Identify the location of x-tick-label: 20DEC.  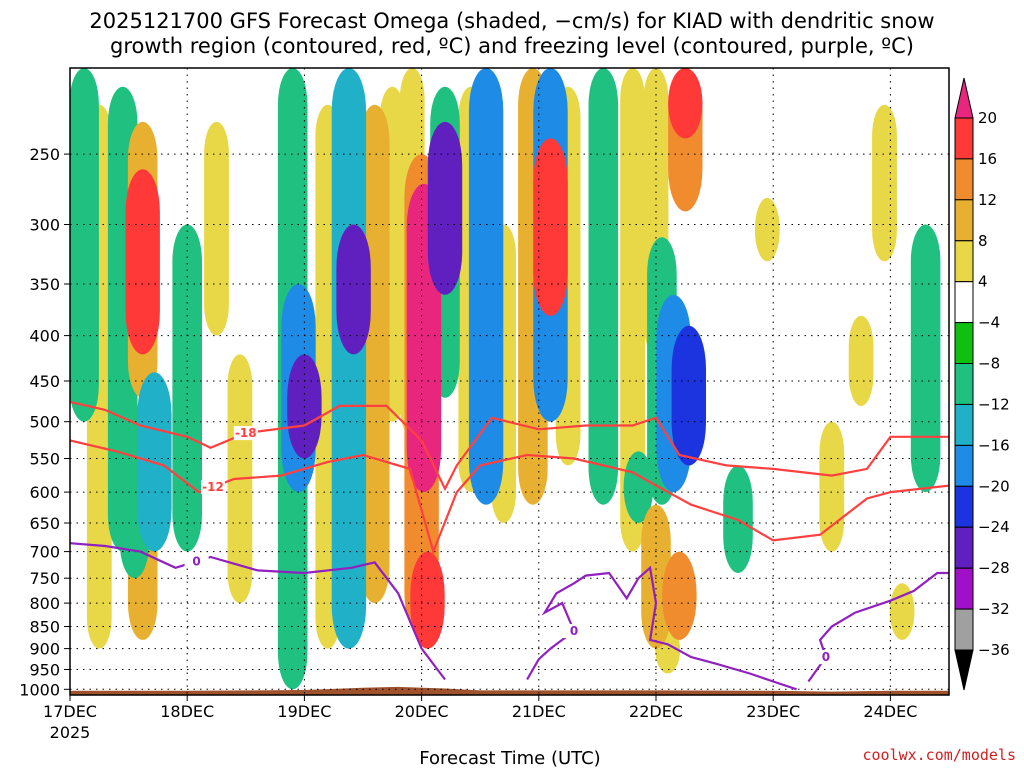
(422, 711).